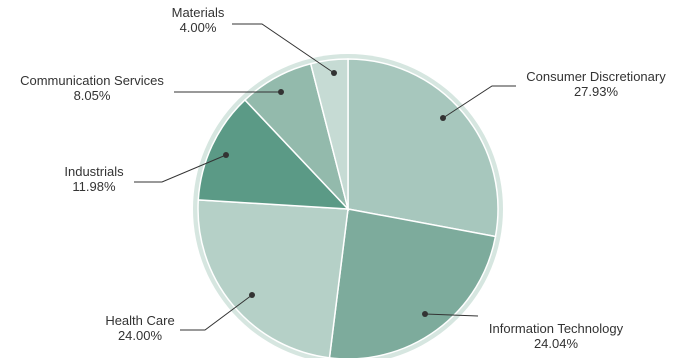 The image size is (675, 358). Describe the element at coordinates (273, 154) in the screenshot. I see `pie-slice-industrials` at that location.